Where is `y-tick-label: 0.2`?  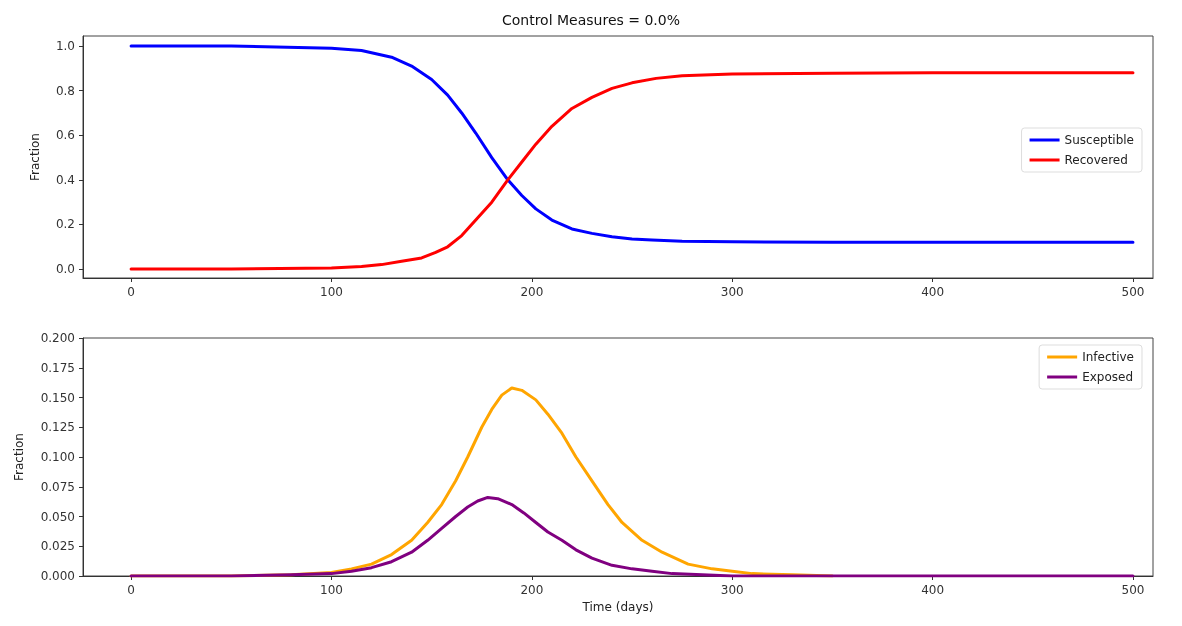 y-tick-label: 0.2 is located at coordinates (65, 224).